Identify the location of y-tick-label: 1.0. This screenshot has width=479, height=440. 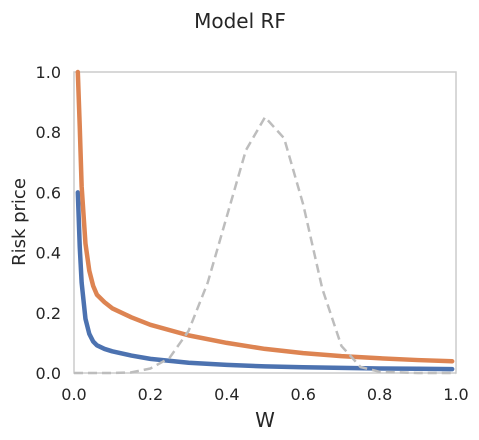
(48, 72).